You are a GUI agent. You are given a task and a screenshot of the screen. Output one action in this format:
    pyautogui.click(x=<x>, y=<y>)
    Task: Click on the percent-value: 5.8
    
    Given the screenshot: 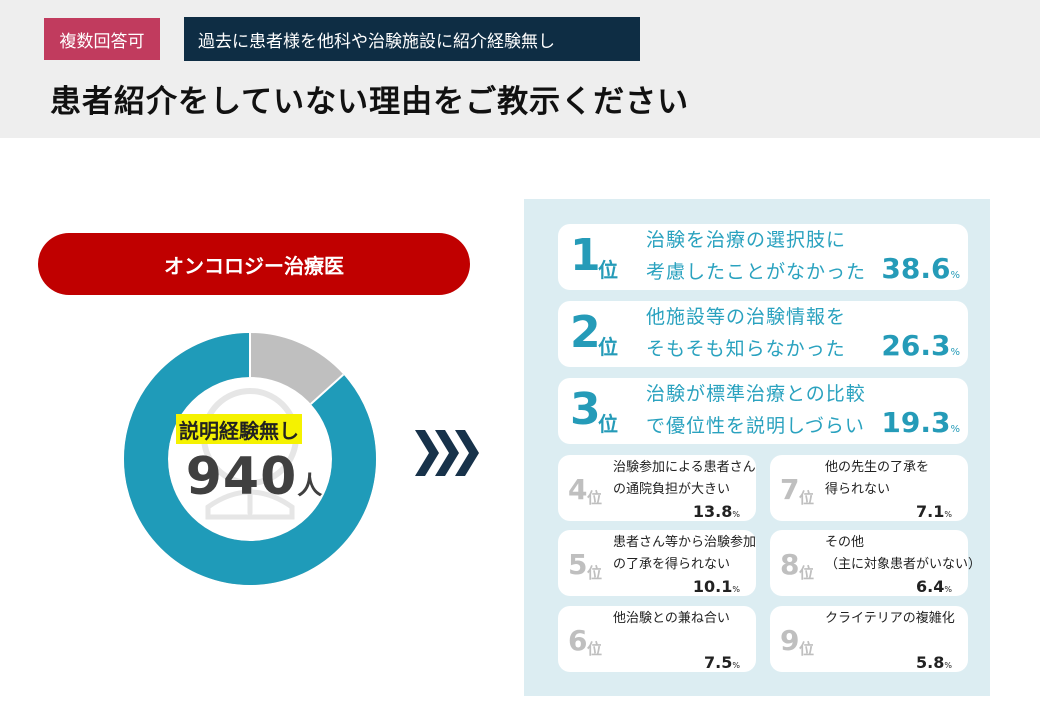 What is the action you would take?
    pyautogui.click(x=930, y=662)
    